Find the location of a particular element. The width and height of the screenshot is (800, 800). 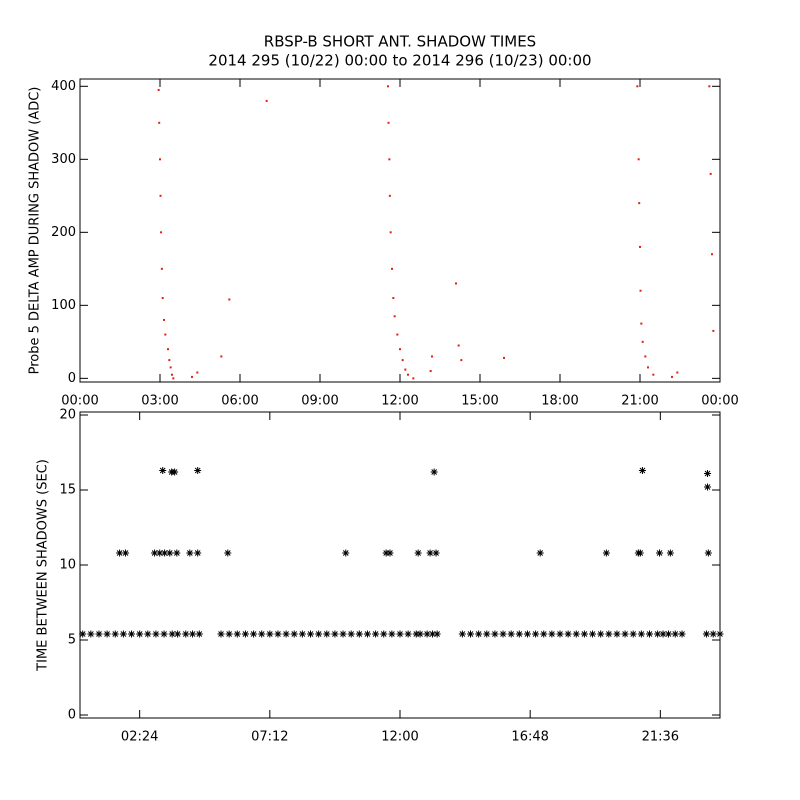

x-tick-label: 03:00 is located at coordinates (159, 401).